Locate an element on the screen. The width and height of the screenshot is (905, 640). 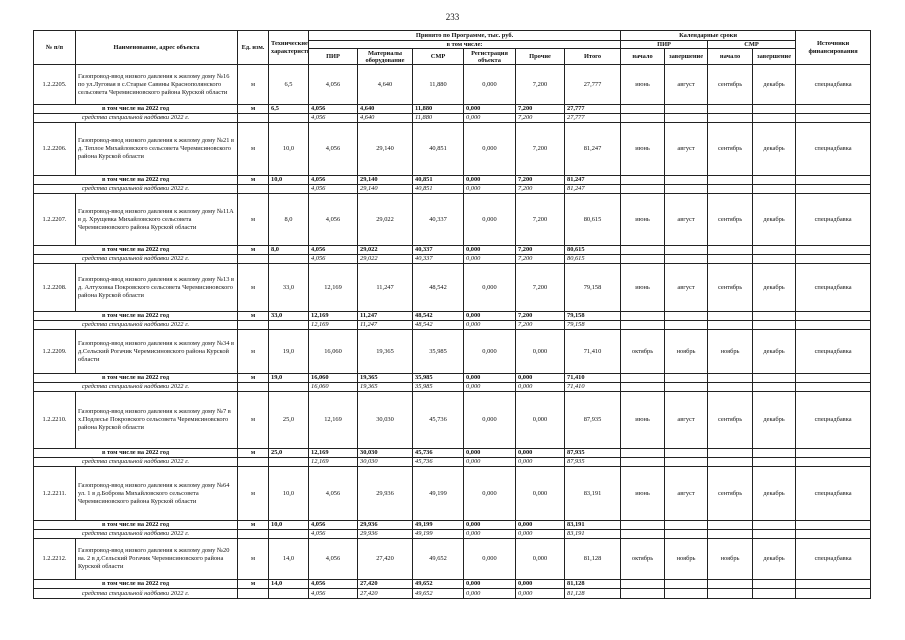
amount: 29,140 is located at coordinates (385, 149).